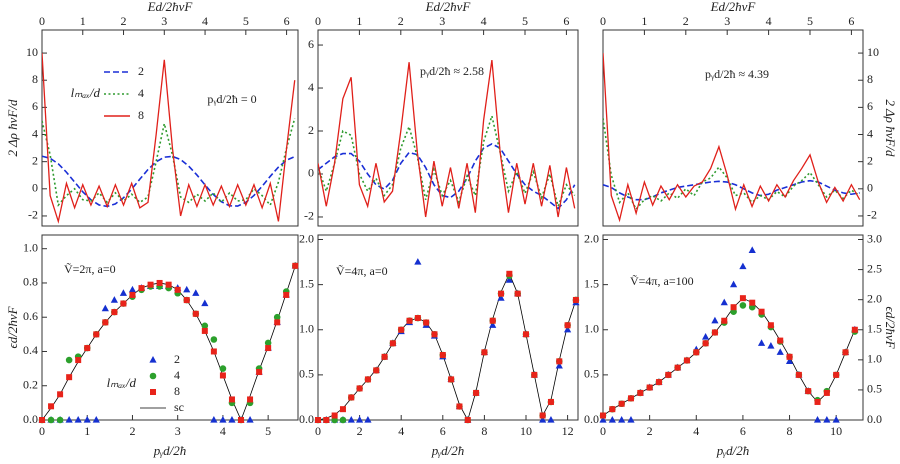 The image size is (900, 464). What do you see at coordinates (311, 44) in the screenshot?
I see `y-tick-label: 6` at bounding box center [311, 44].